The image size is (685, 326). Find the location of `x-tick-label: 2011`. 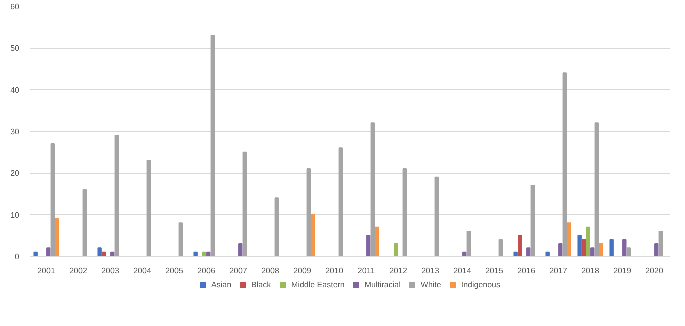

x-tick-label: 2011 is located at coordinates (367, 271).